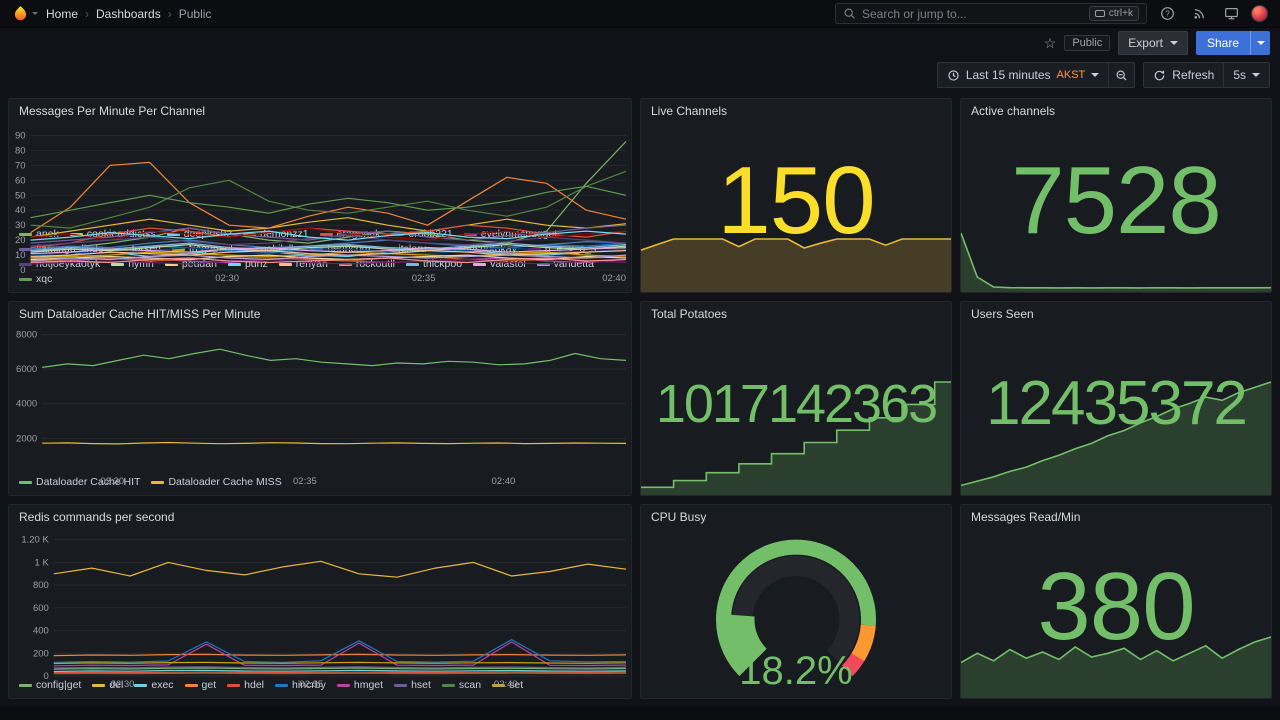  I want to click on legend-item-exec: exec, so click(154, 685).